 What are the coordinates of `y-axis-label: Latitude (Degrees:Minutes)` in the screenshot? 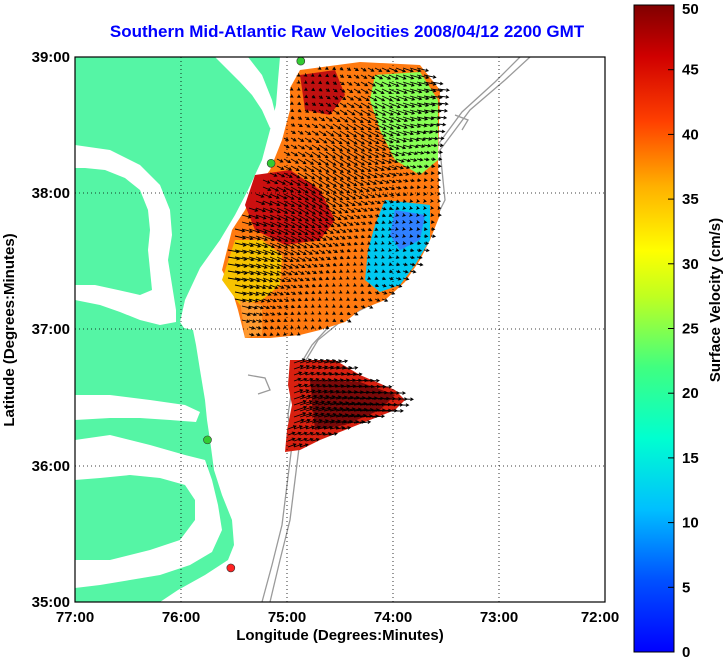 It's located at (9, 329).